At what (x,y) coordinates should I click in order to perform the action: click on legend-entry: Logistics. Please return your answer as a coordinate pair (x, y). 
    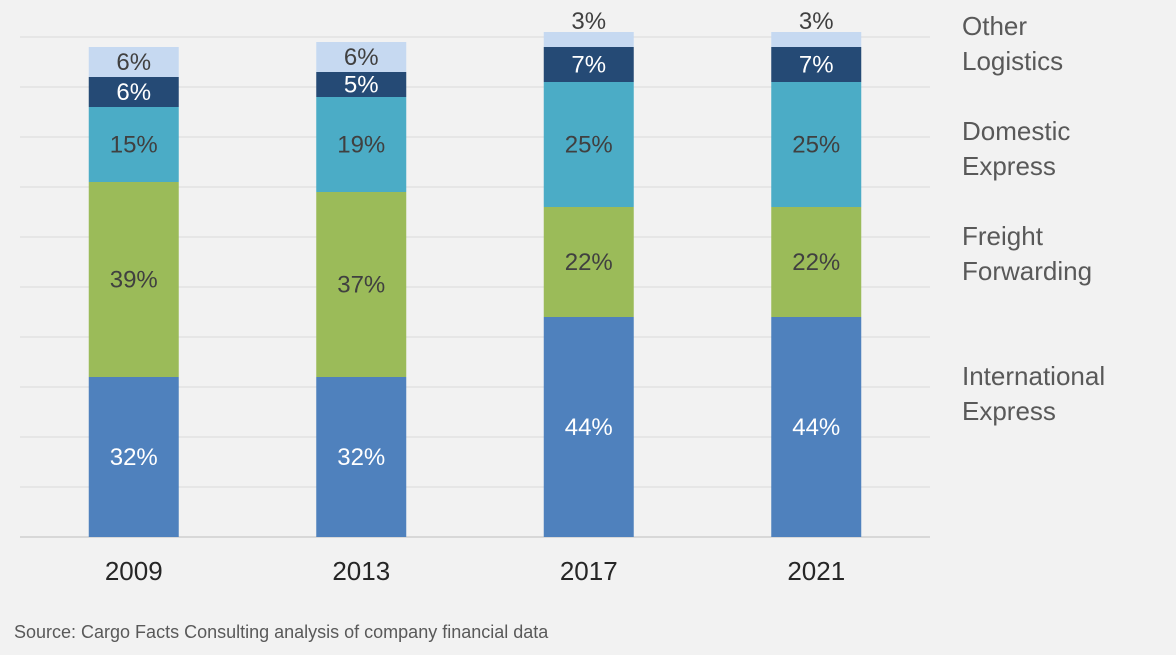
    Looking at the image, I should click on (1012, 61).